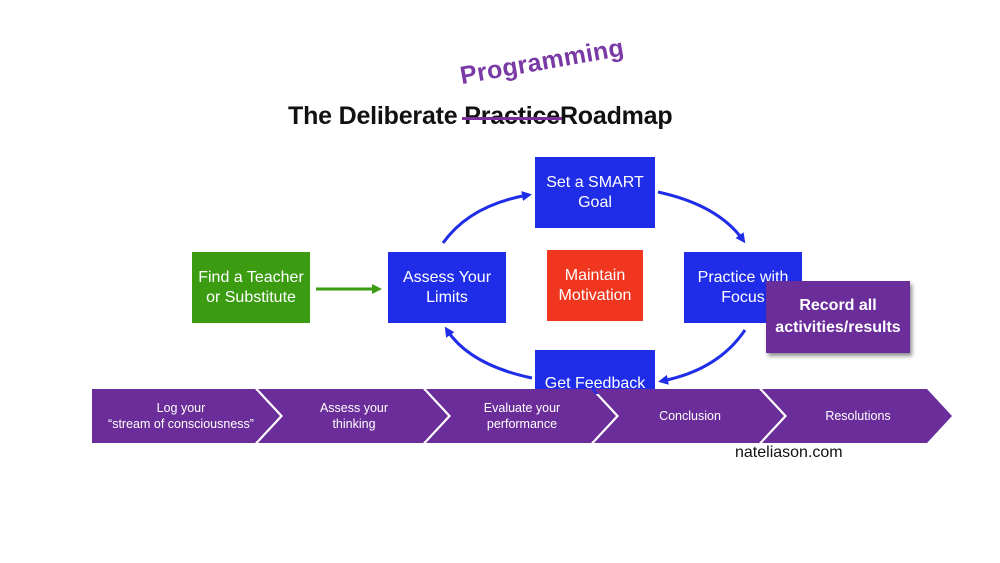  I want to click on assess-limits-label: Assess Your Limits, so click(447, 287).